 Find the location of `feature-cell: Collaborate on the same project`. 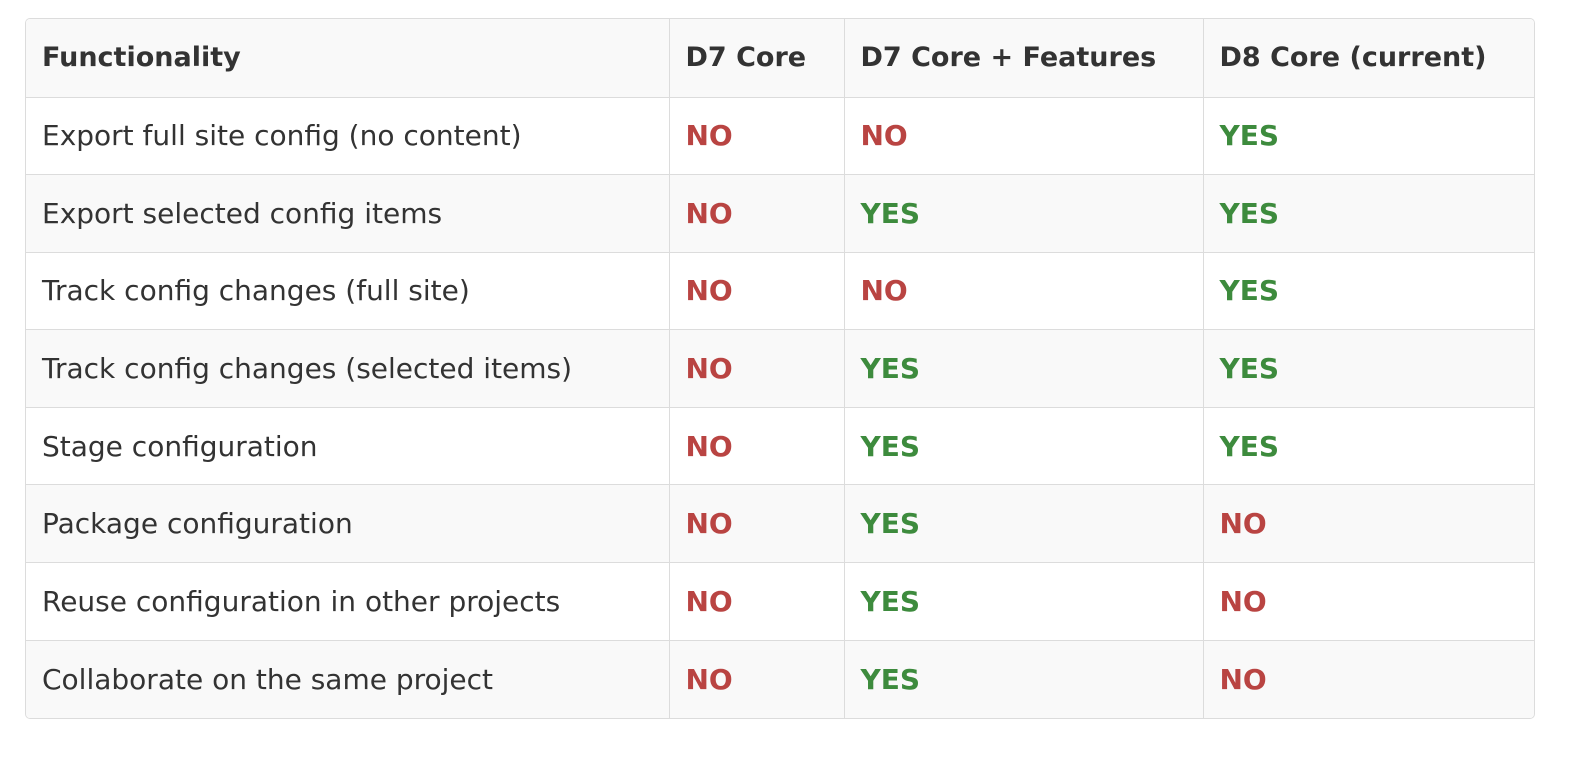

feature-cell: Collaborate on the same project is located at coordinates (347, 678).